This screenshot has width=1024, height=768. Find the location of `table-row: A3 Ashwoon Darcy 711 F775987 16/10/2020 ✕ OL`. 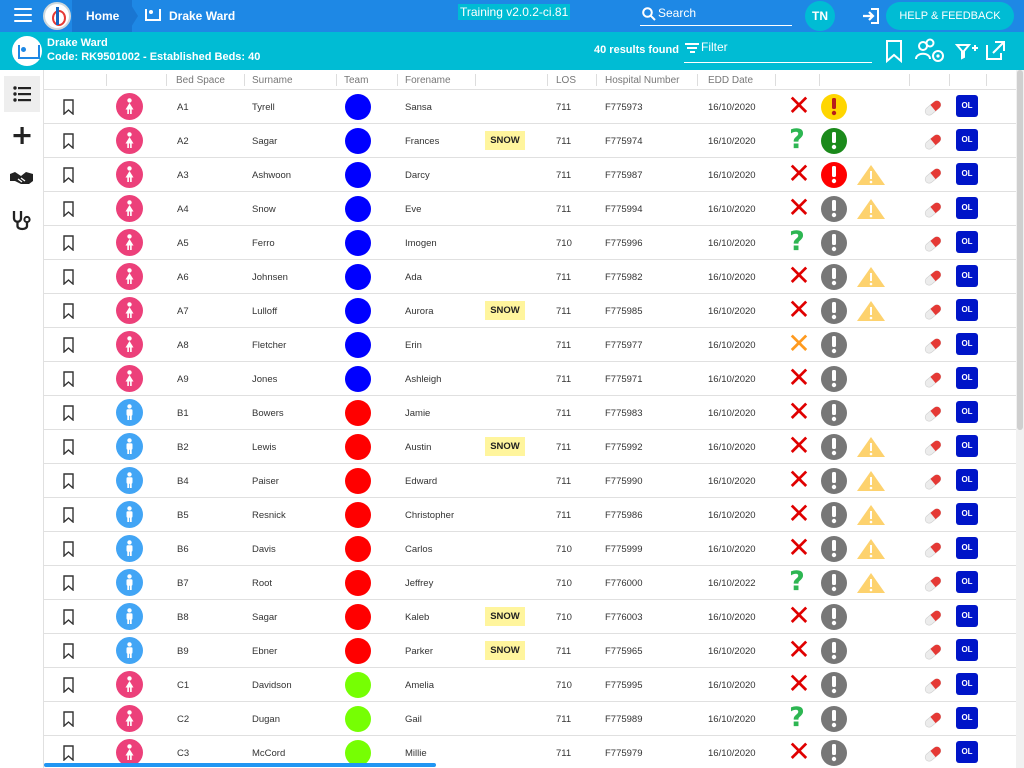

table-row: A3 Ashwoon Darcy 711 F775987 16/10/2020 ✕ OL is located at coordinates (530, 175).